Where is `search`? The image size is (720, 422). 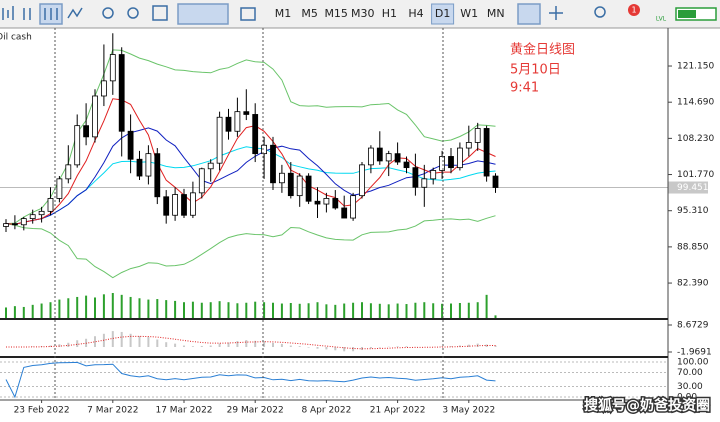 search is located at coordinates (600, 12).